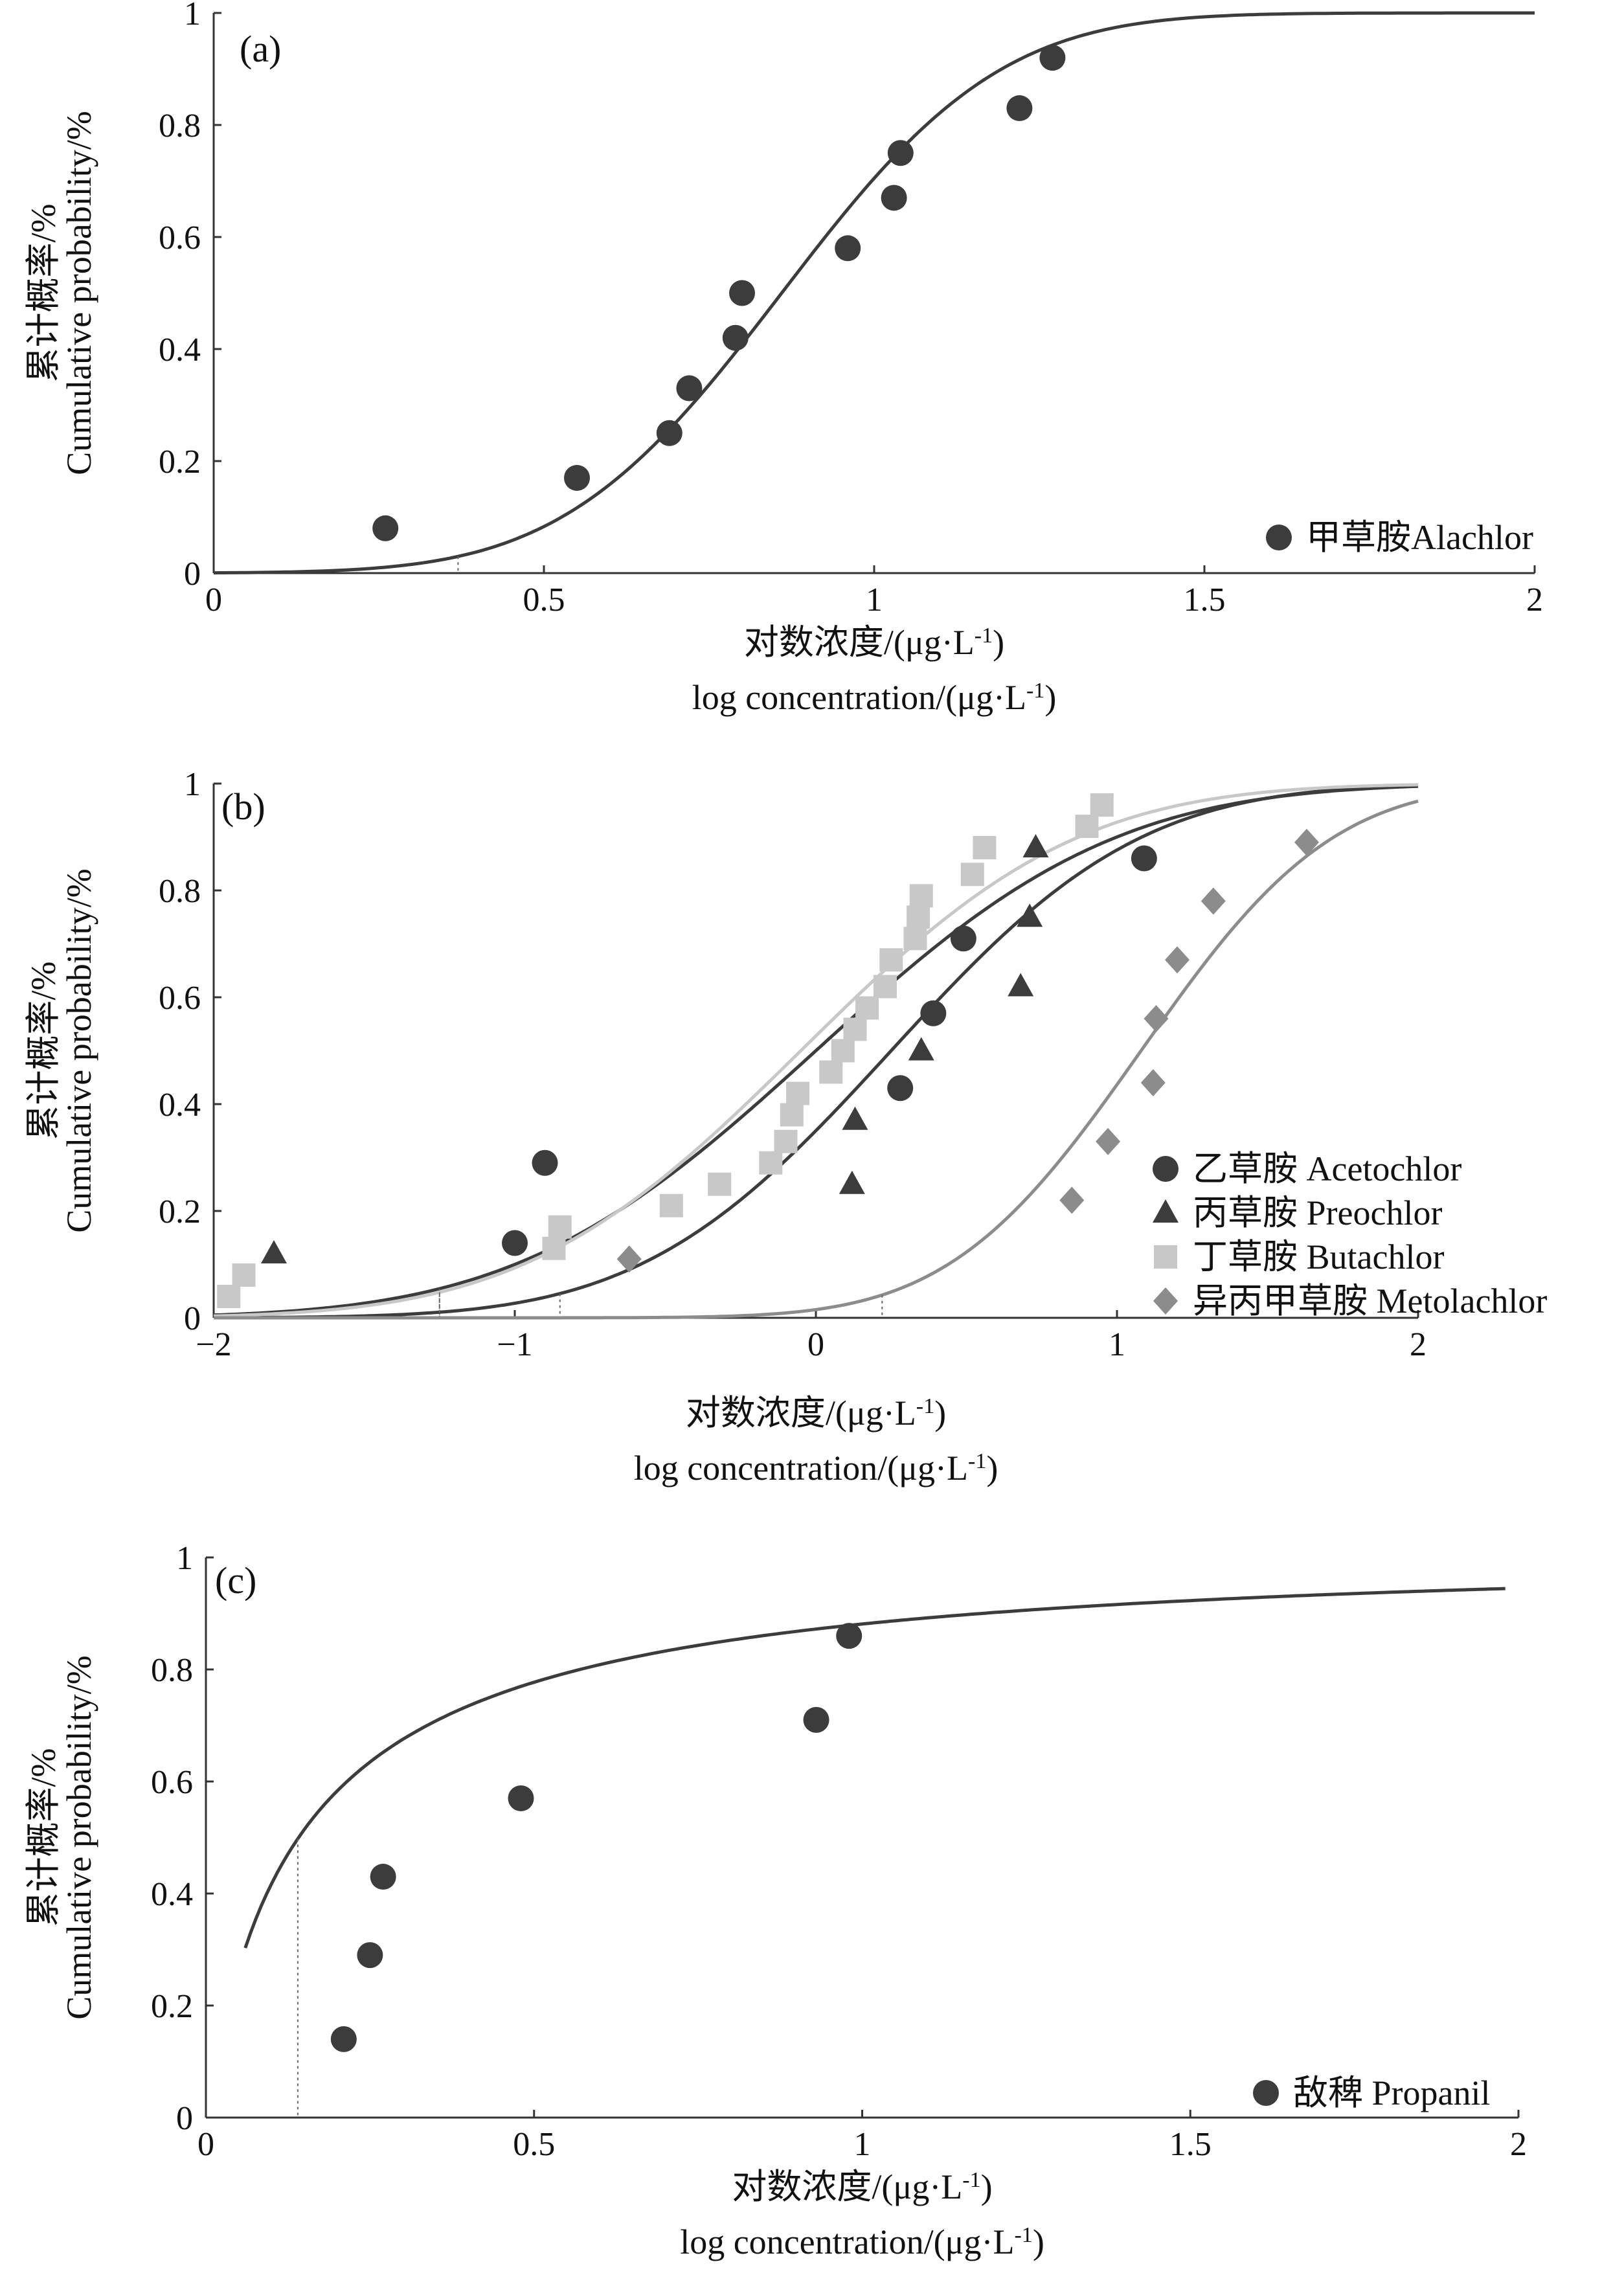  I want to click on y-axis-title-en: Cumulative probability/%, so click(79, 293).